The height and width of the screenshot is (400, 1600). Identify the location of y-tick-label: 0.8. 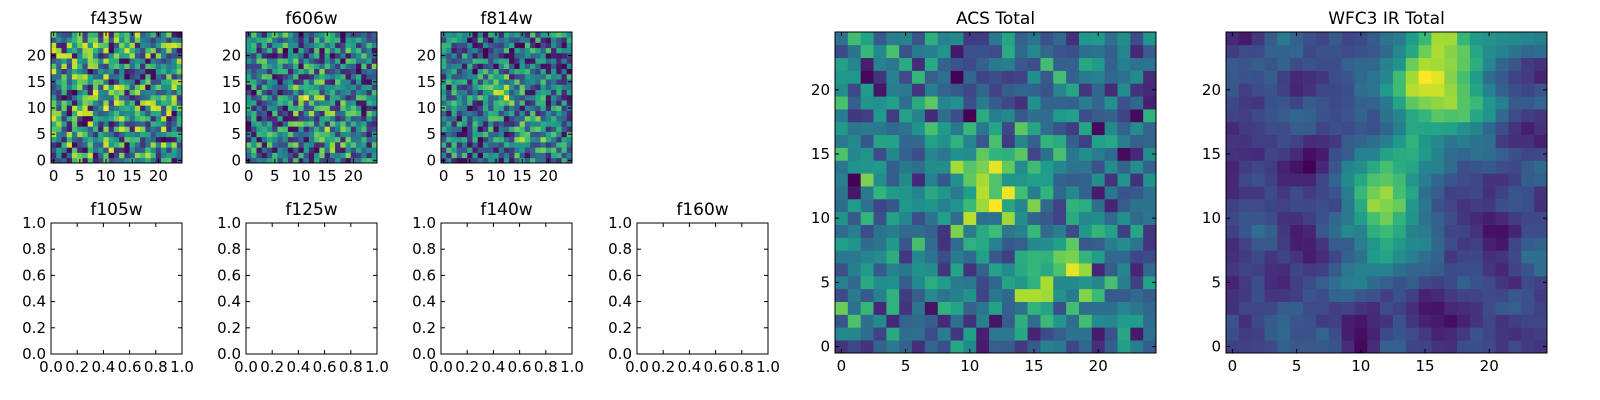
(229, 249).